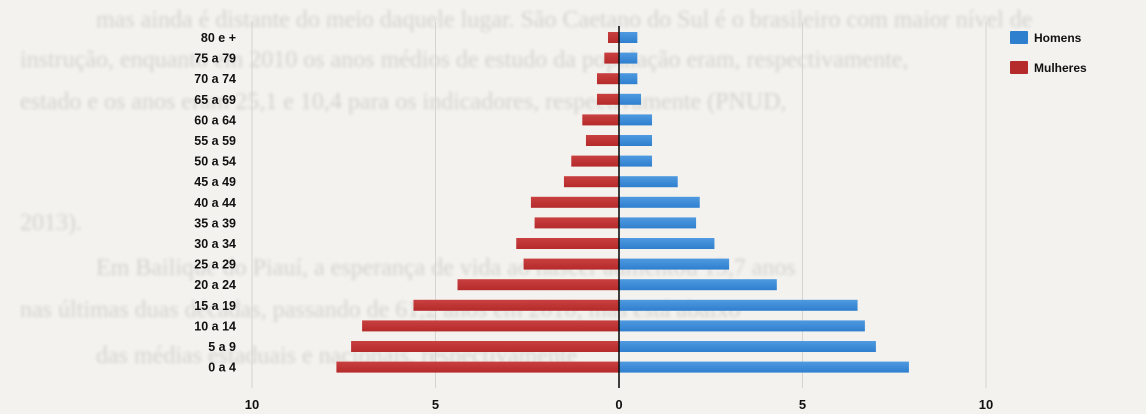  Describe the element at coordinates (215, 285) in the screenshot. I see `age-group-label: 20 a 24` at that location.